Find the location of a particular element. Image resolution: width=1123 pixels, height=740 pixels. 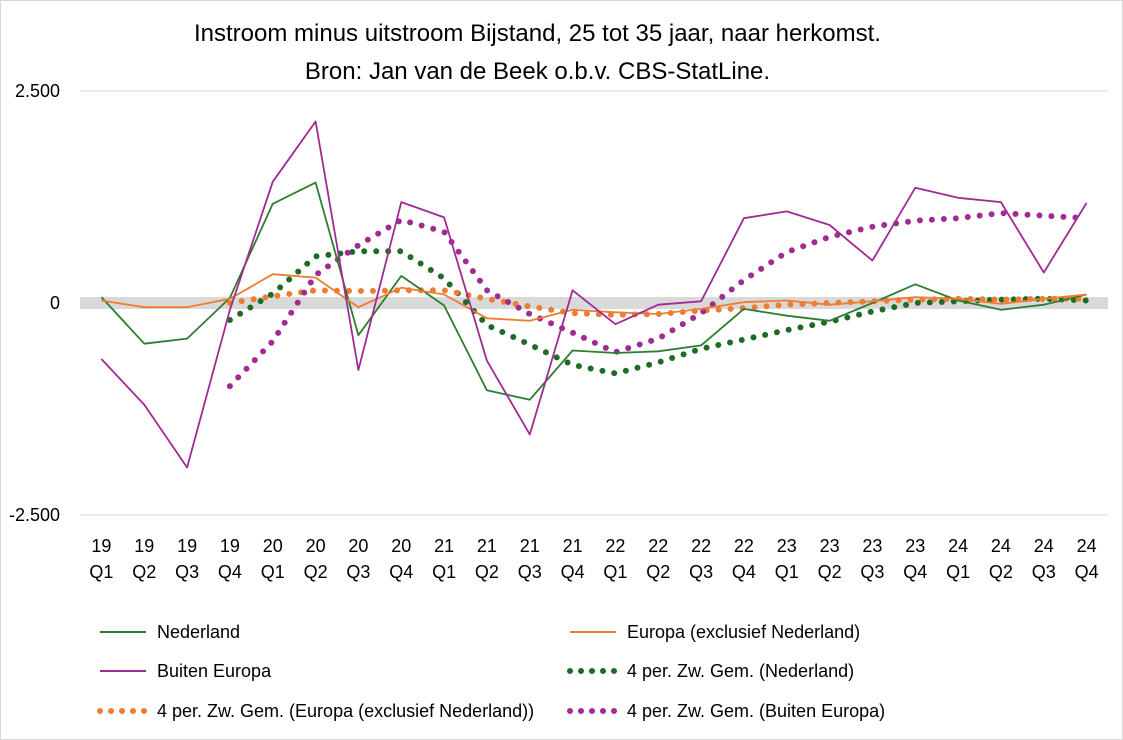

legend-item: Nederland is located at coordinates (168, 632).